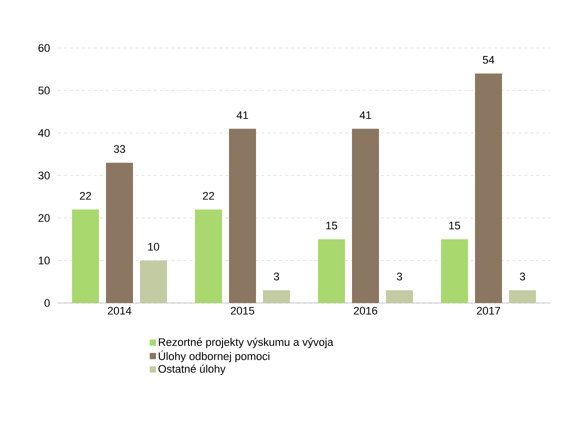 This screenshot has height=421, width=585. I want to click on legend-label: Úlohy odbornej pomoci, so click(214, 356).